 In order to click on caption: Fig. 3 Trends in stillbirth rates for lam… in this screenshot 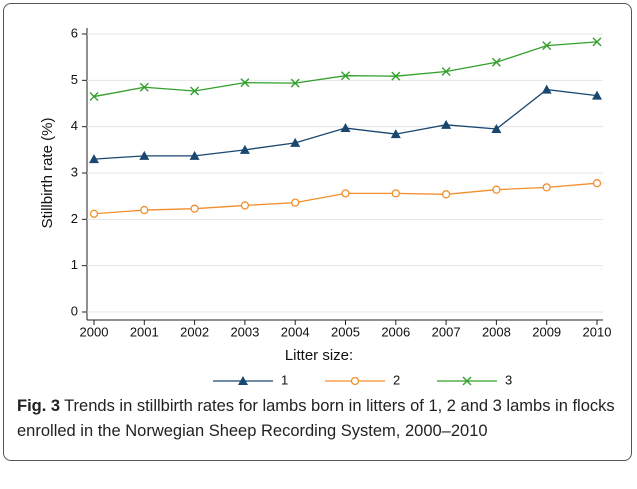, I will do `click(319, 419)`.